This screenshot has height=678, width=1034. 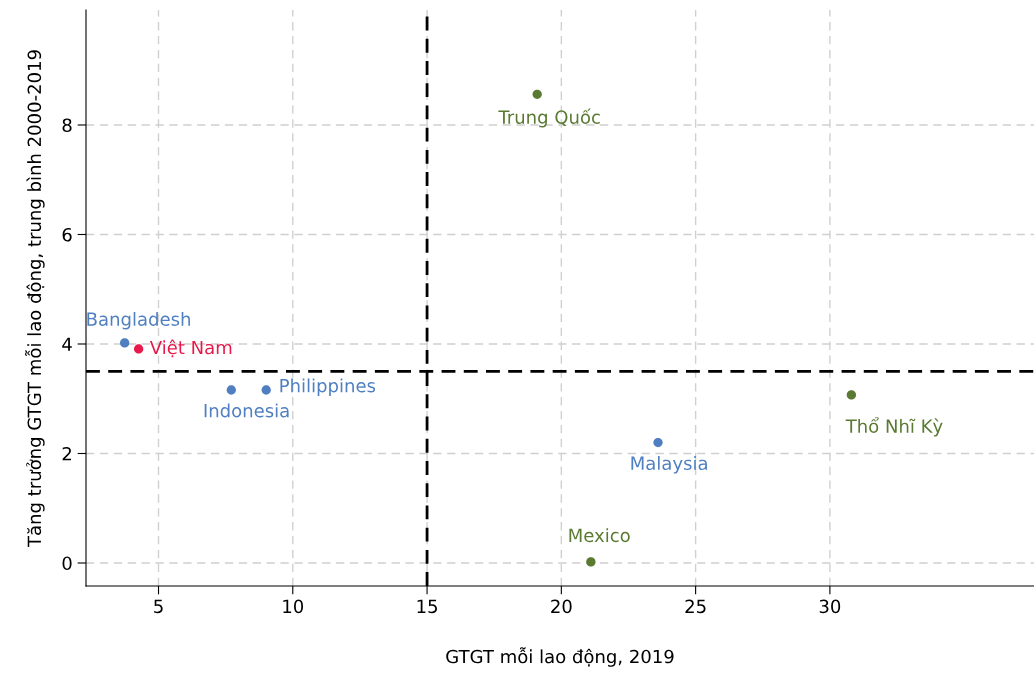 I want to click on x-axis-title: GTGT mỗi lao động, 2019, so click(x=560, y=657).